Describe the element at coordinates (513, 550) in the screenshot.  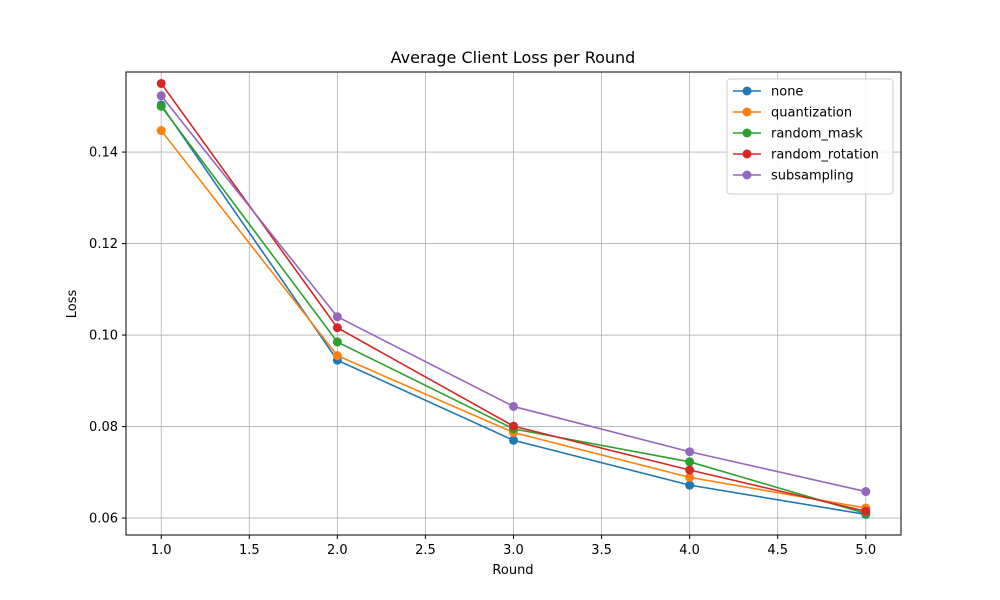
I see `x-tick-label: 3.0` at that location.